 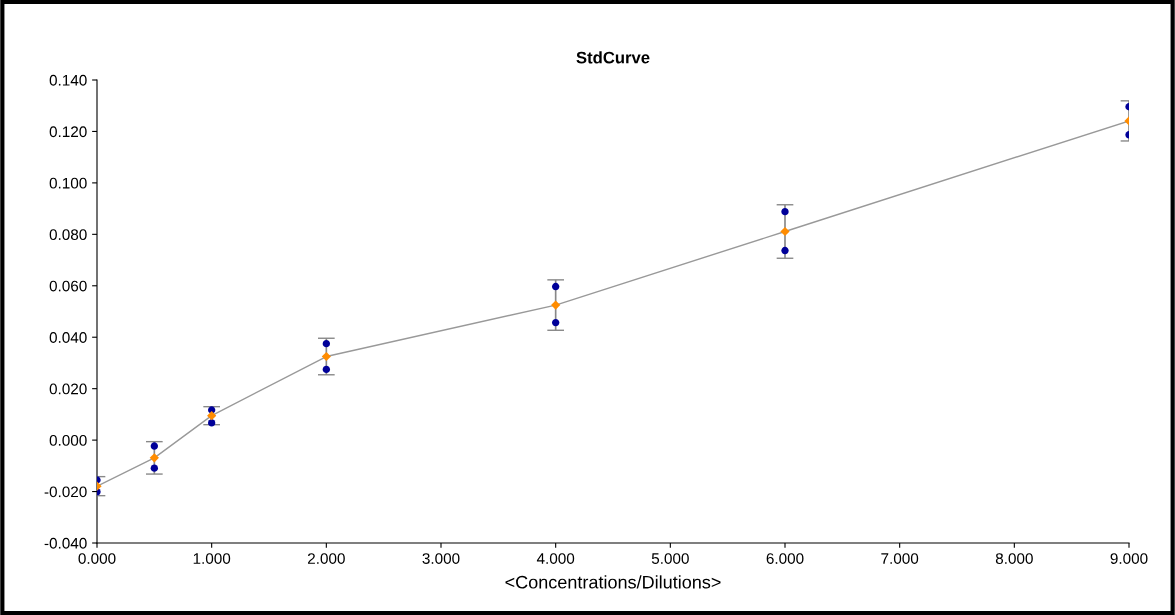 I want to click on x-axis-title: <Concentrations/Dilutions>, so click(x=613, y=582).